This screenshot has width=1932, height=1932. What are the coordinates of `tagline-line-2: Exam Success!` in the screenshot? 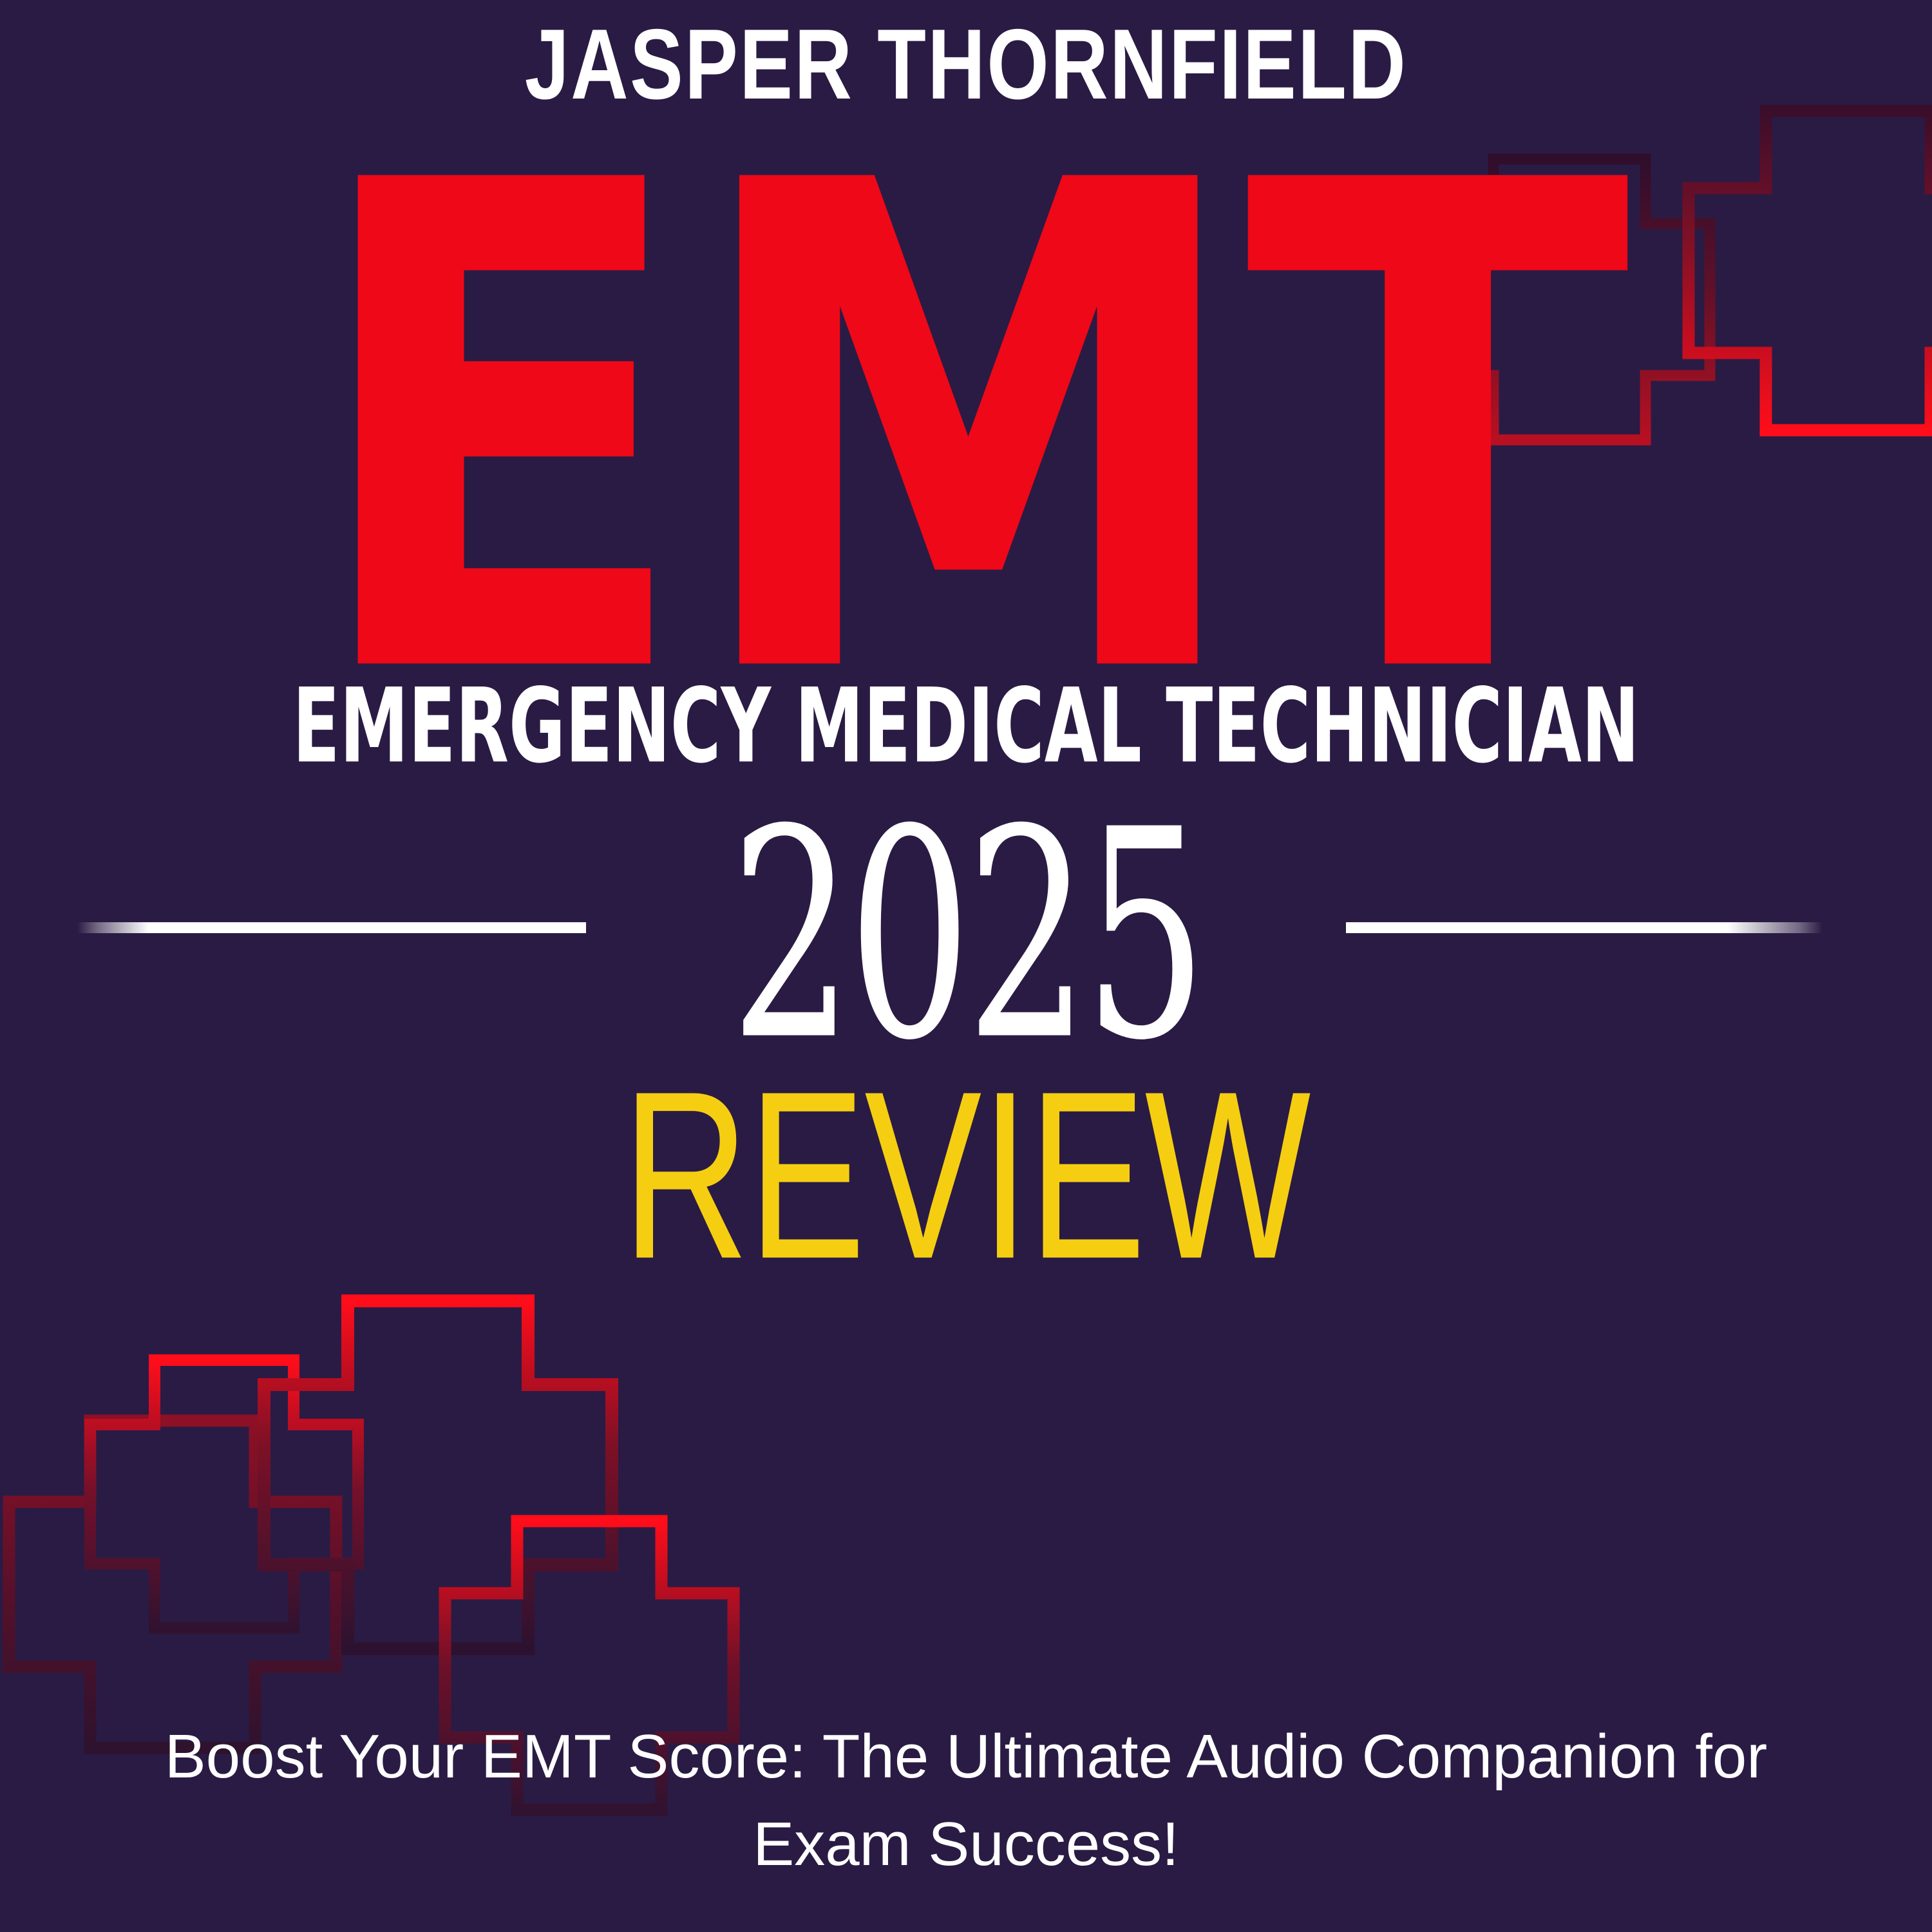 It's located at (966, 1845).